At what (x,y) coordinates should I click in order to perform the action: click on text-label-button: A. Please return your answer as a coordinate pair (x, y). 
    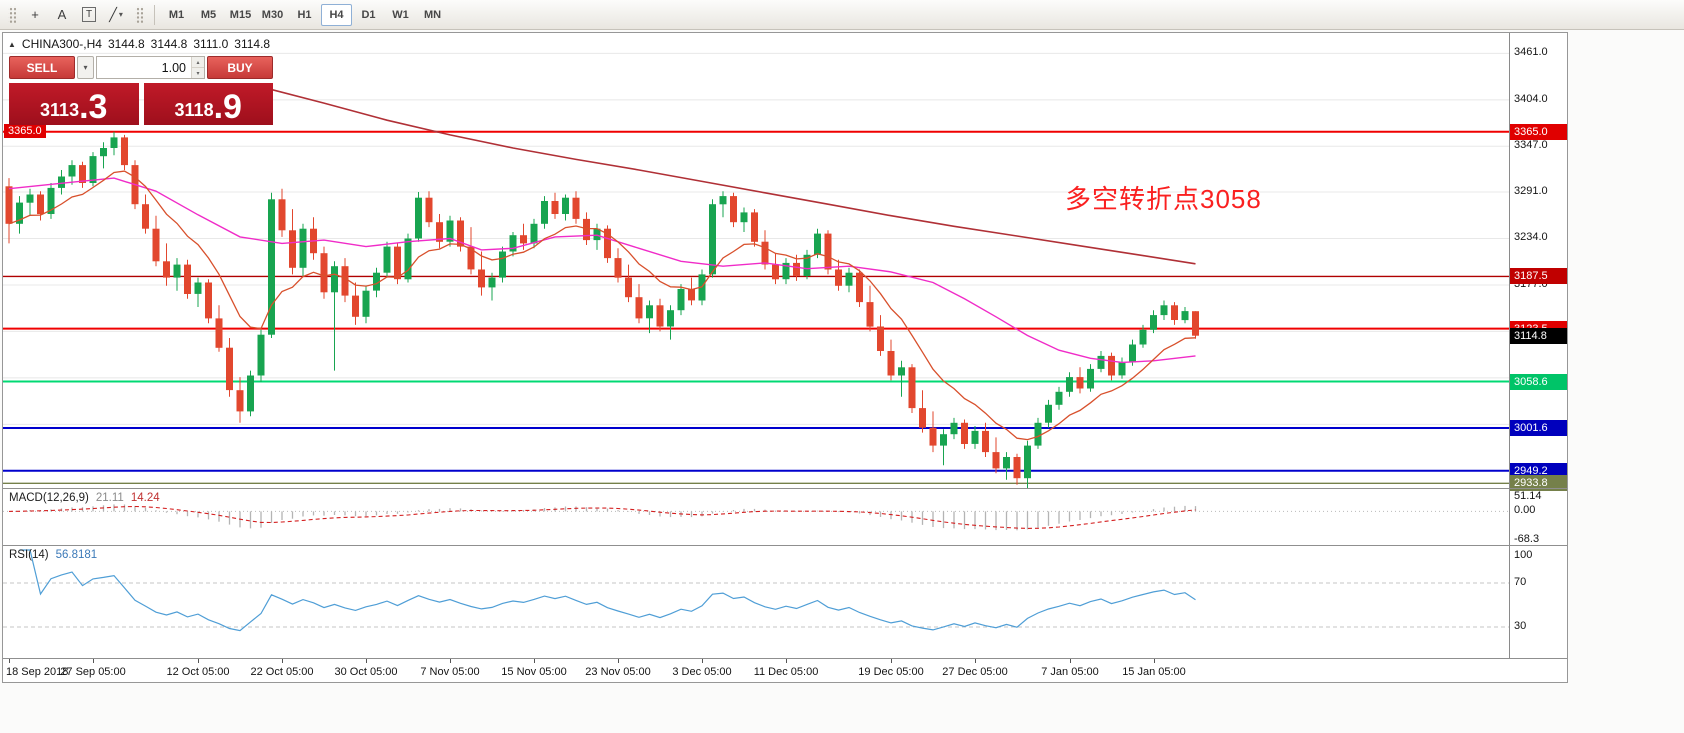
    Looking at the image, I should click on (62, 15).